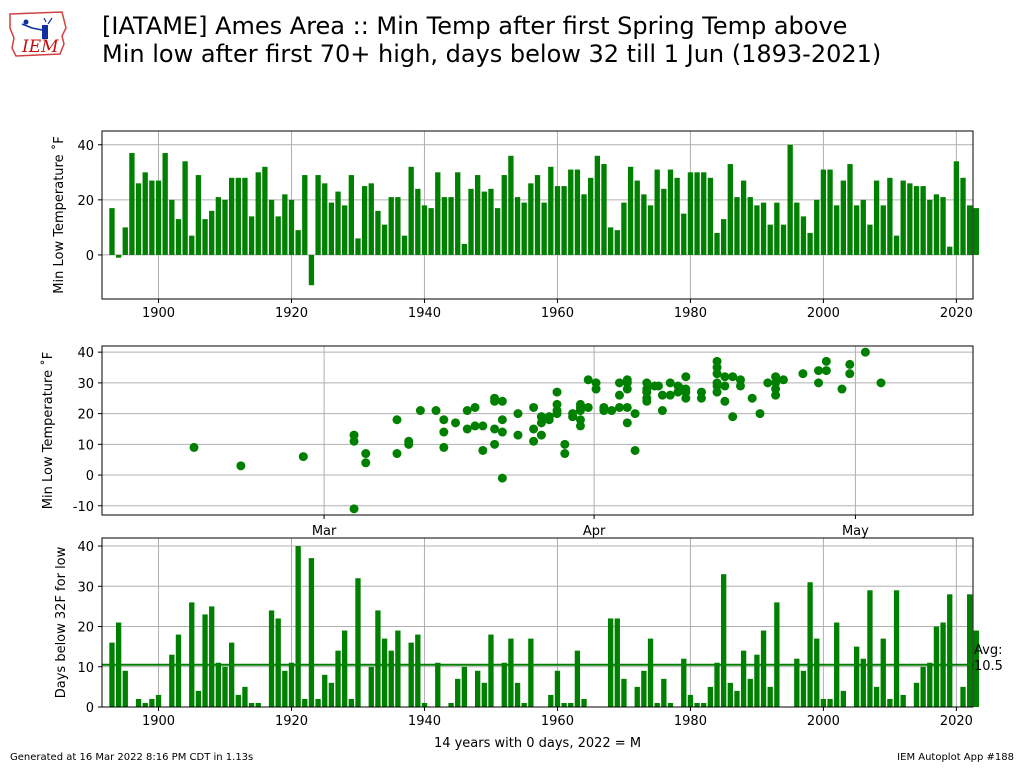 This screenshot has height=768, width=1024. What do you see at coordinates (48, 430) in the screenshot?
I see `panel2-ylabel: Min Low Temperature ˚F` at bounding box center [48, 430].